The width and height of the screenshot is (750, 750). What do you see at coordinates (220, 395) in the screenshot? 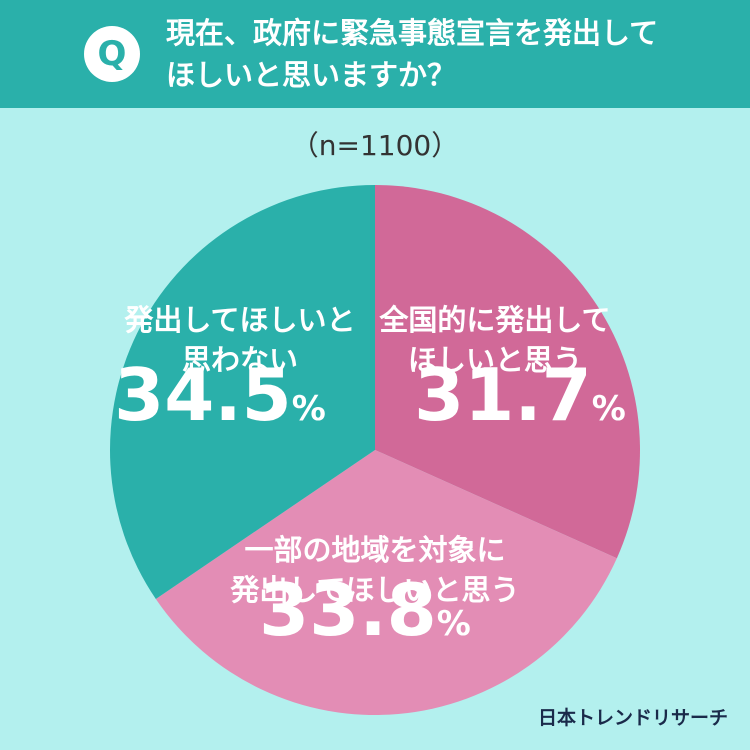
I see `slice-value-3: 34.5%` at bounding box center [220, 395].